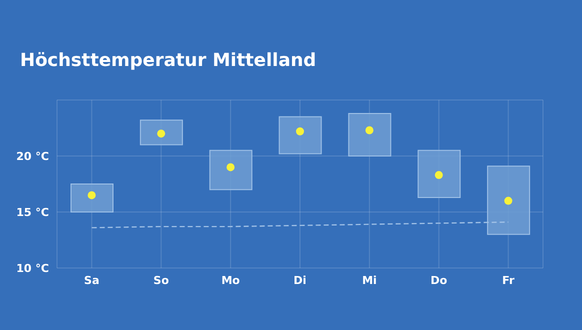  What do you see at coordinates (369, 280) in the screenshot?
I see `x-tick-label: Mi` at bounding box center [369, 280].